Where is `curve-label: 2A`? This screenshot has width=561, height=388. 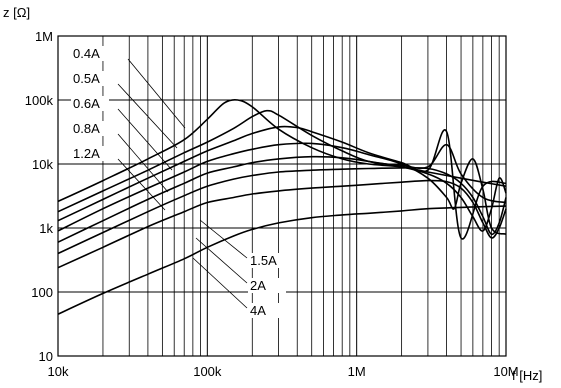
curve-label: 2A is located at coordinates (258, 285).